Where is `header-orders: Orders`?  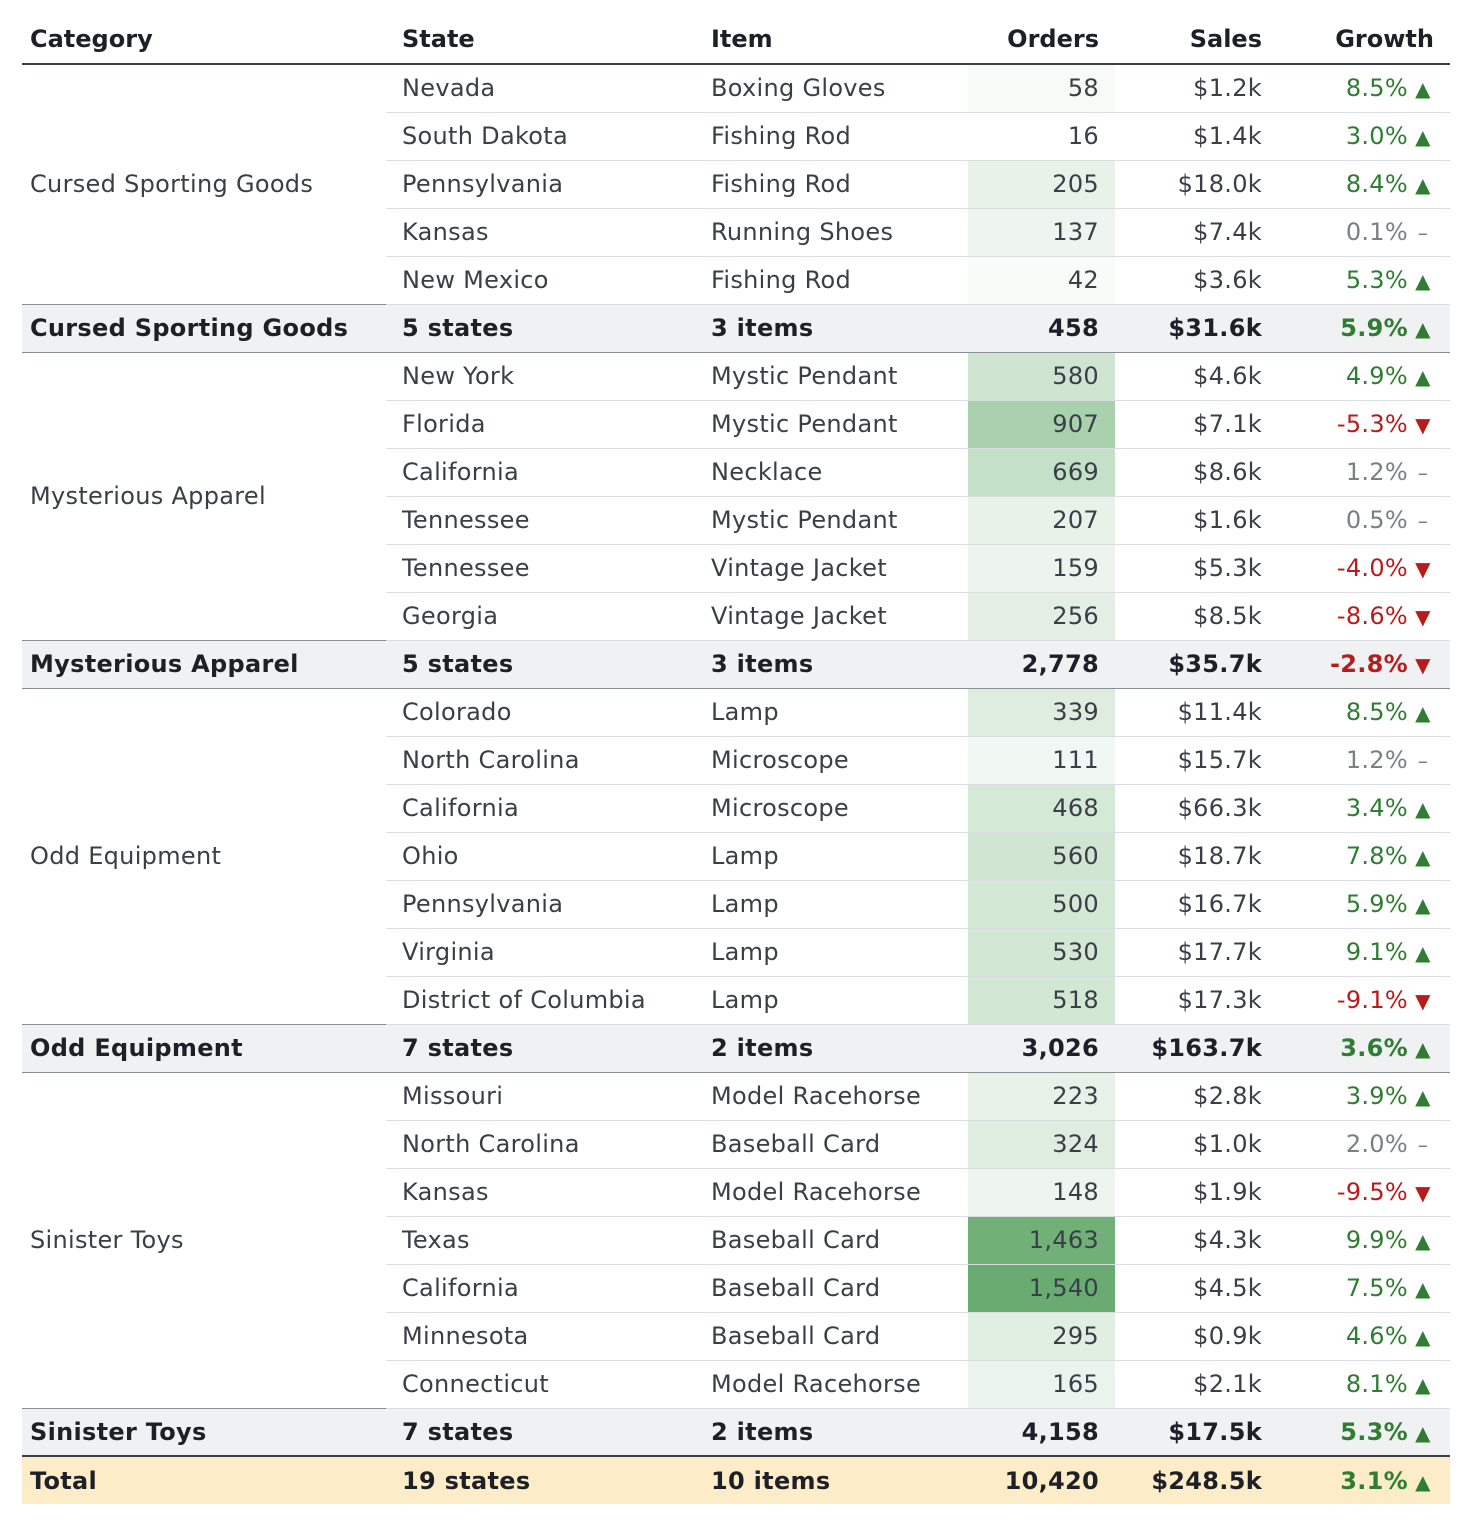 header-orders: Orders is located at coordinates (1041, 39).